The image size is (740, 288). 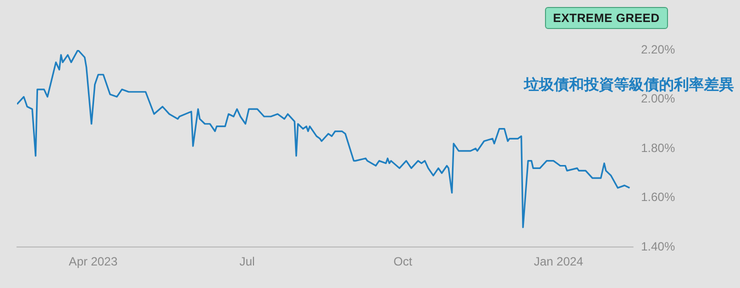 What do you see at coordinates (559, 261) in the screenshot?
I see `x-tick-label: Jan 2024` at bounding box center [559, 261].